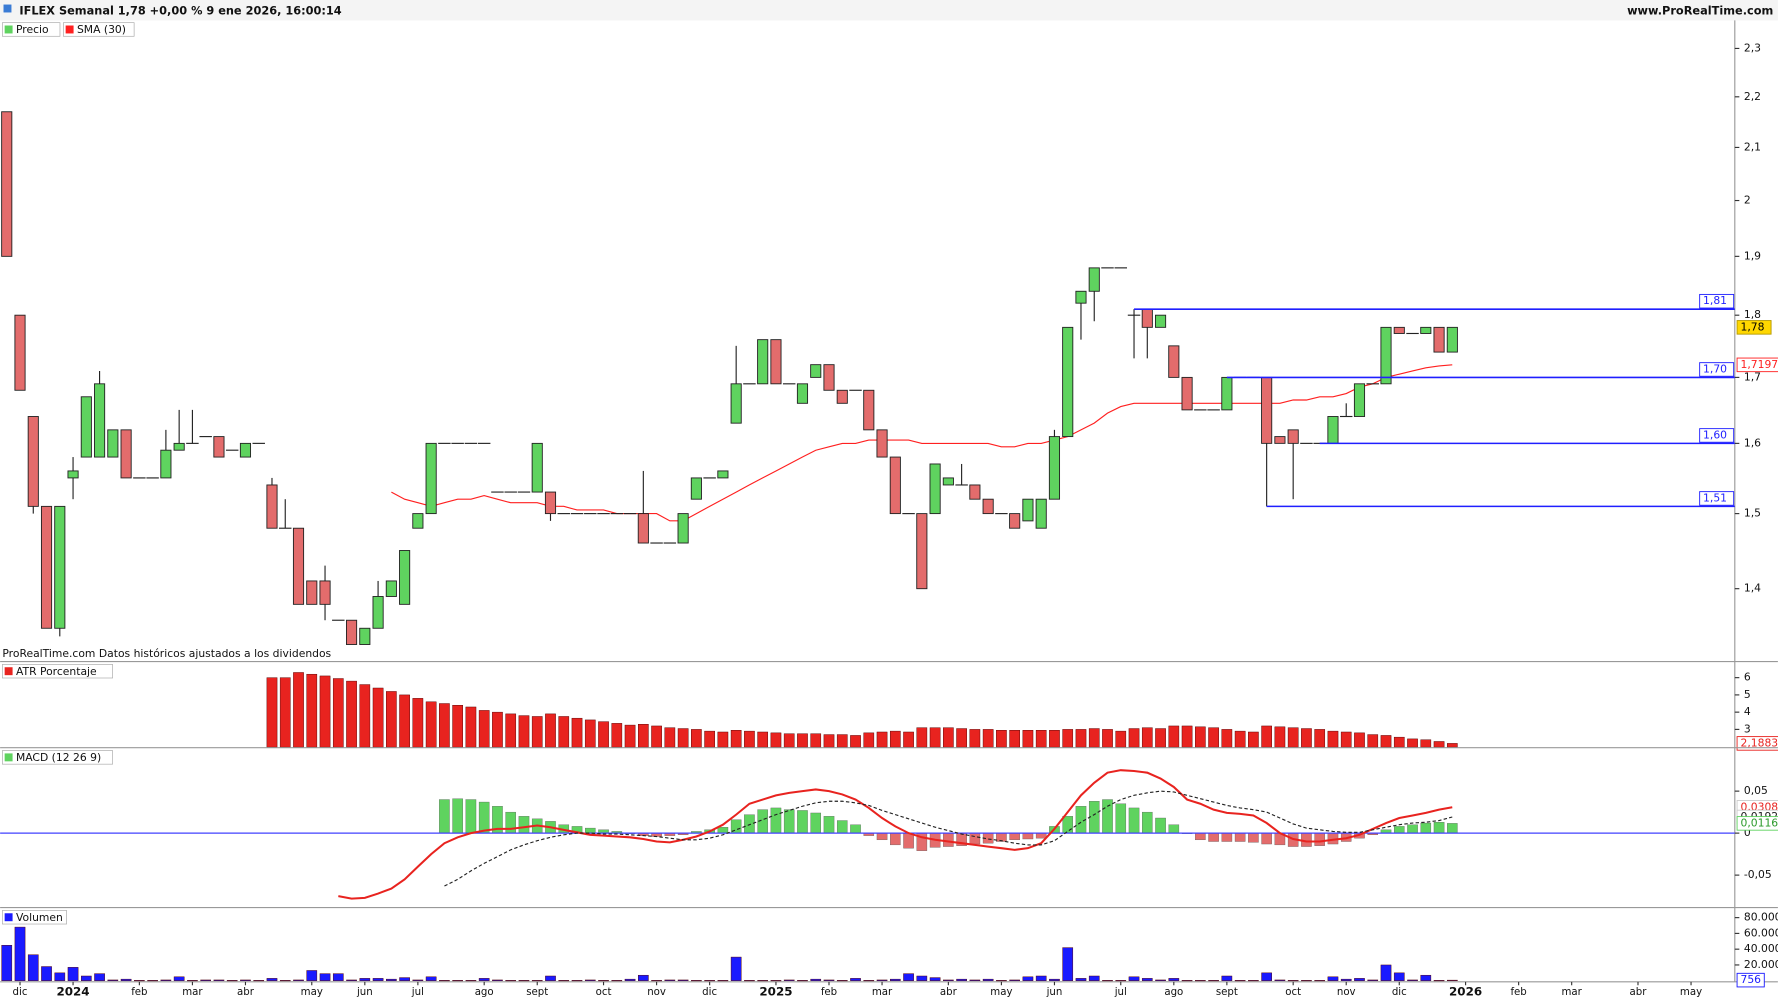  I want to click on x-tick-label: sept, so click(1227, 992).